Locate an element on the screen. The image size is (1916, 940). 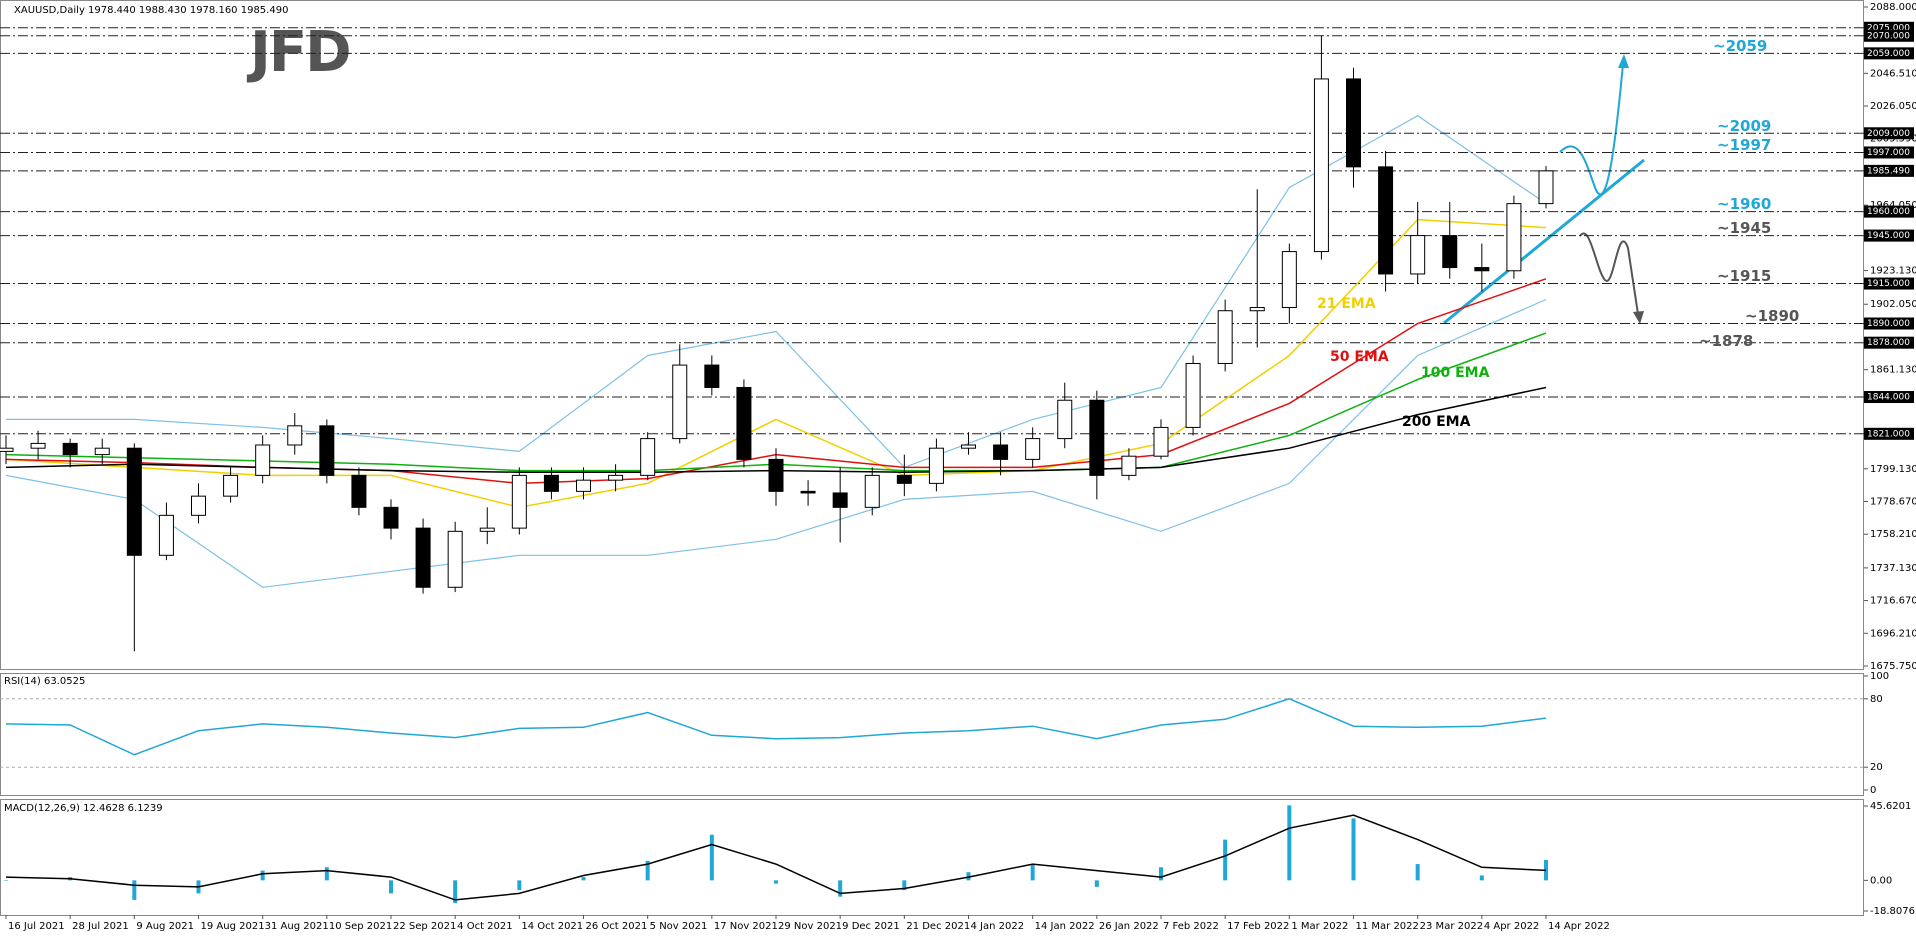
level-label: 2070.000 is located at coordinates (1888, 36).